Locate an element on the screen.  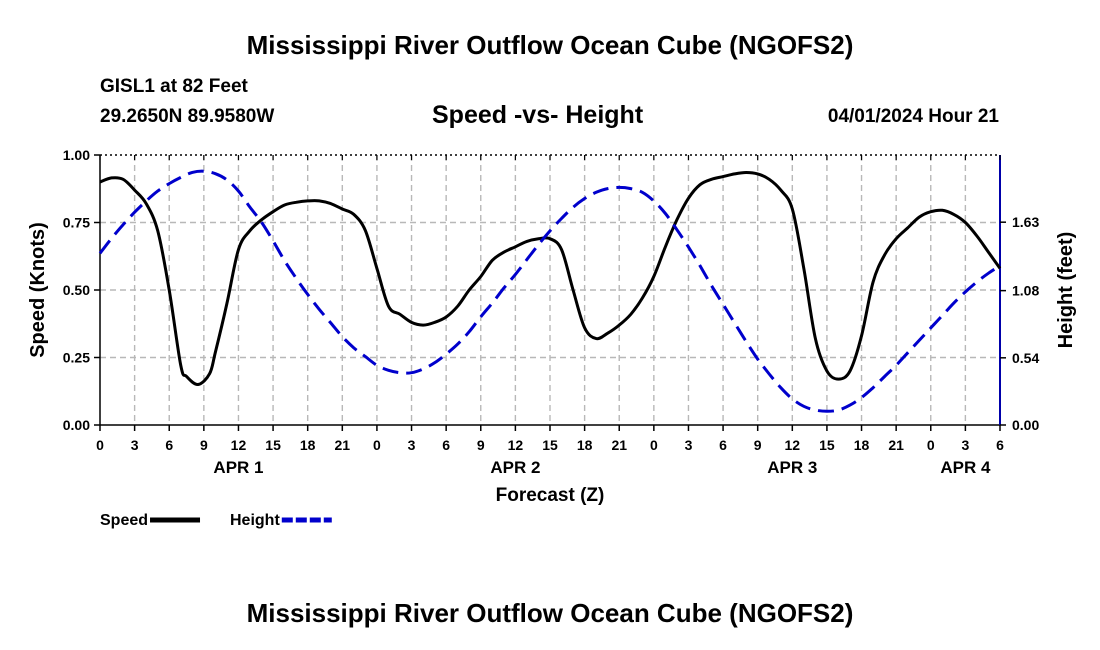
legend-label-speed: Speed is located at coordinates (124, 520).